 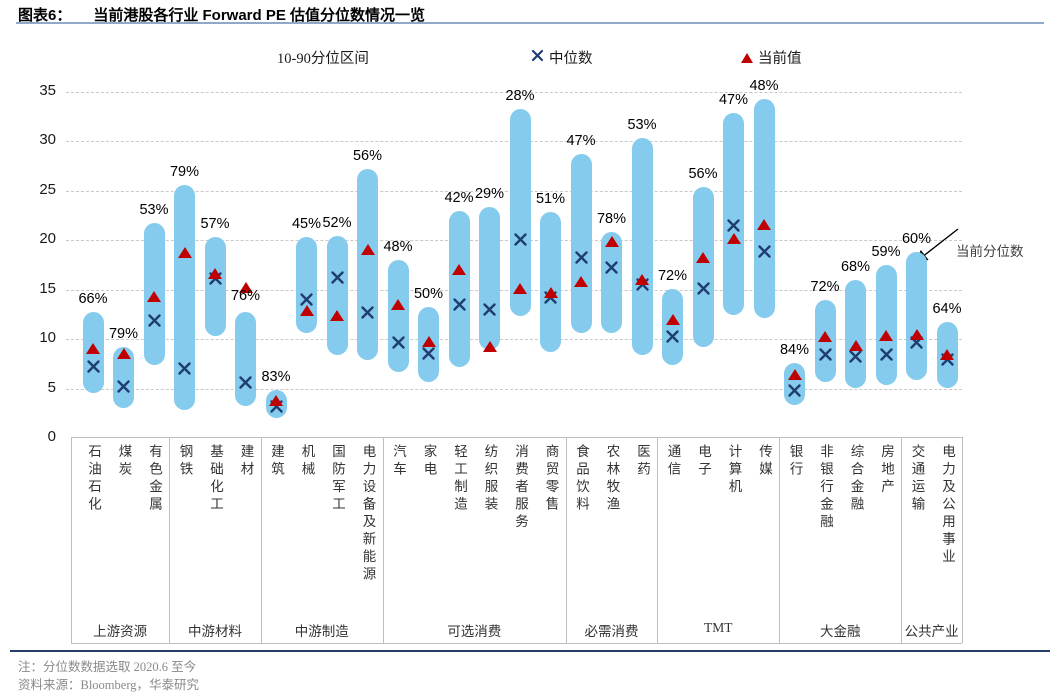 I want to click on bottom-divider, so click(x=530, y=651).